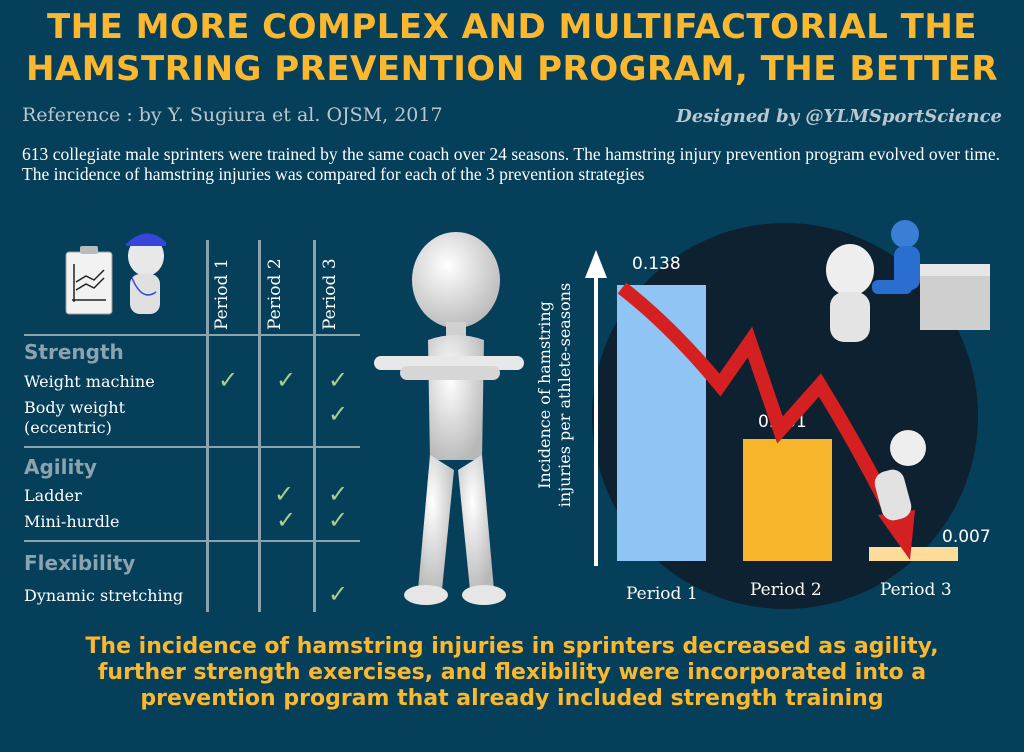  Describe the element at coordinates (75, 407) in the screenshot. I see `item-label-line: Body weight` at that location.